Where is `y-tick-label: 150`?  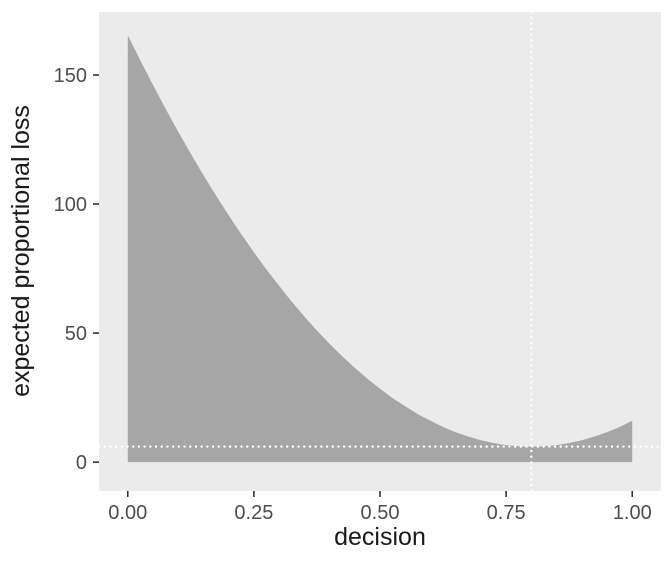 y-tick-label: 150 is located at coordinates (70, 76).